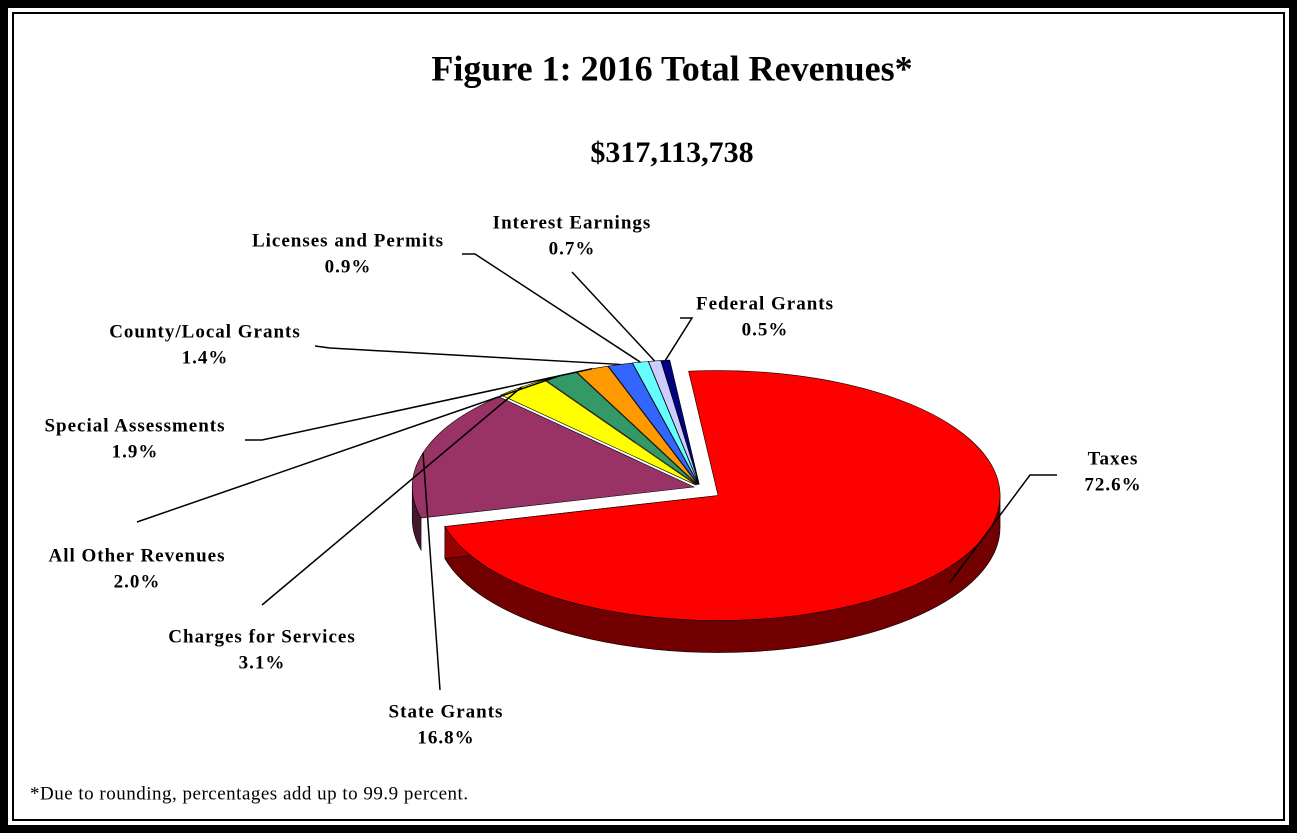 This screenshot has width=1297, height=838. I want to click on pie-tops, so click(706, 490).